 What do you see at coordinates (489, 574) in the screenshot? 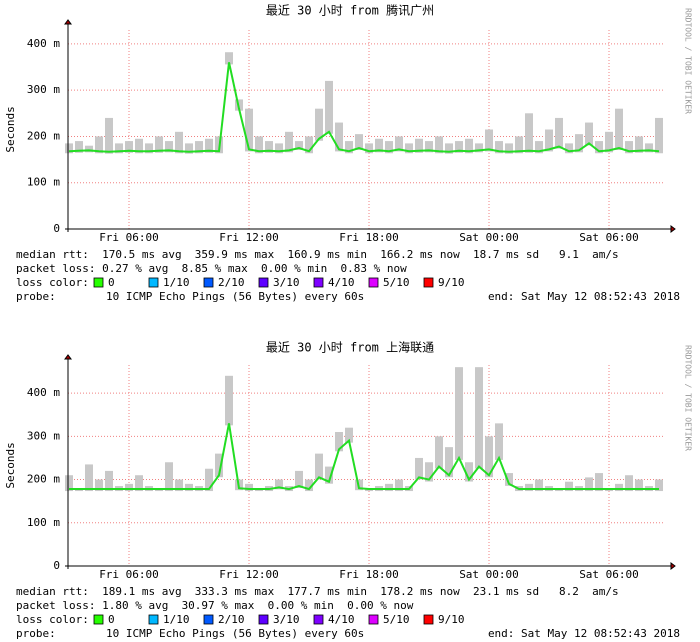
I see `x-tick-label: Sat 00:00` at bounding box center [489, 574].